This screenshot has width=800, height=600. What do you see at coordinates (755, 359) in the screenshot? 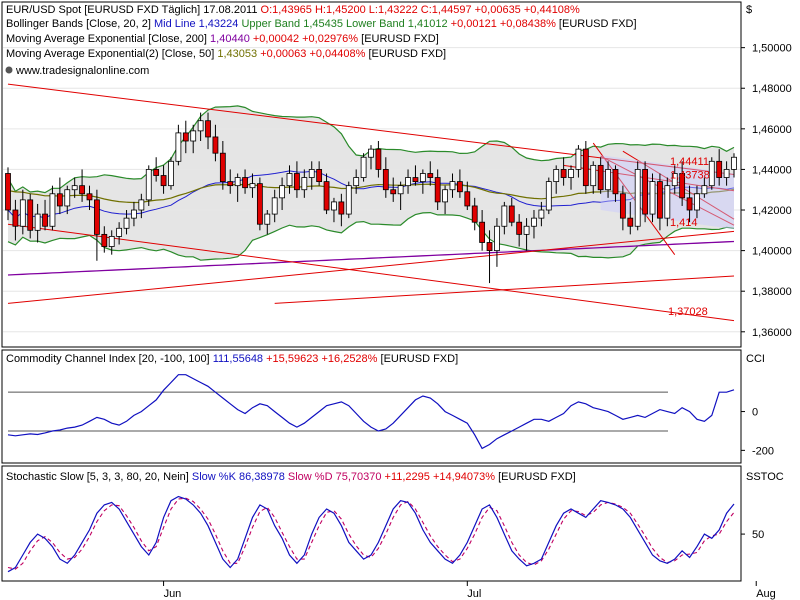
I see `cci-axis-label: CCI` at bounding box center [755, 359].